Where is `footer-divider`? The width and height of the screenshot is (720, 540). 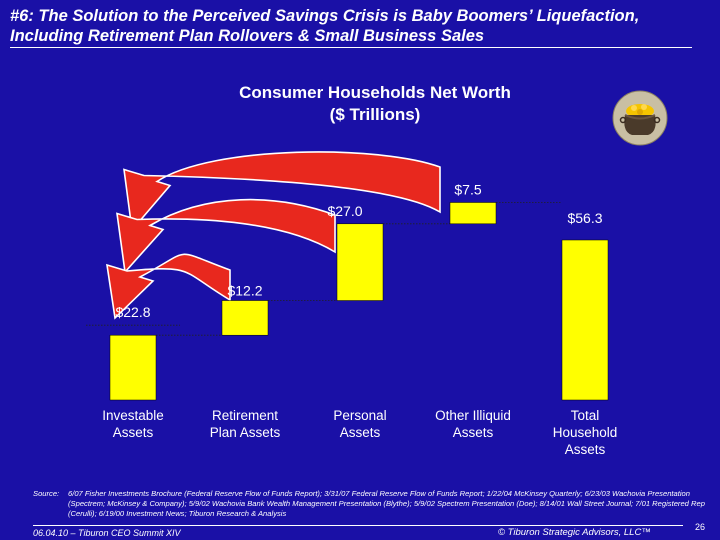 footer-divider is located at coordinates (358, 525).